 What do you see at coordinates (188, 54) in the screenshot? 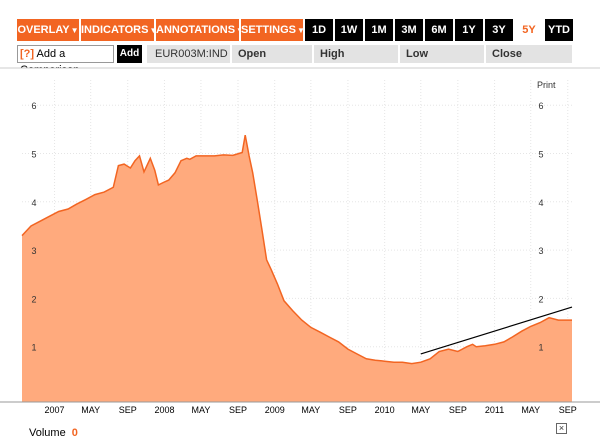
I see `ticker-symbol: EUR003M:IND` at bounding box center [188, 54].